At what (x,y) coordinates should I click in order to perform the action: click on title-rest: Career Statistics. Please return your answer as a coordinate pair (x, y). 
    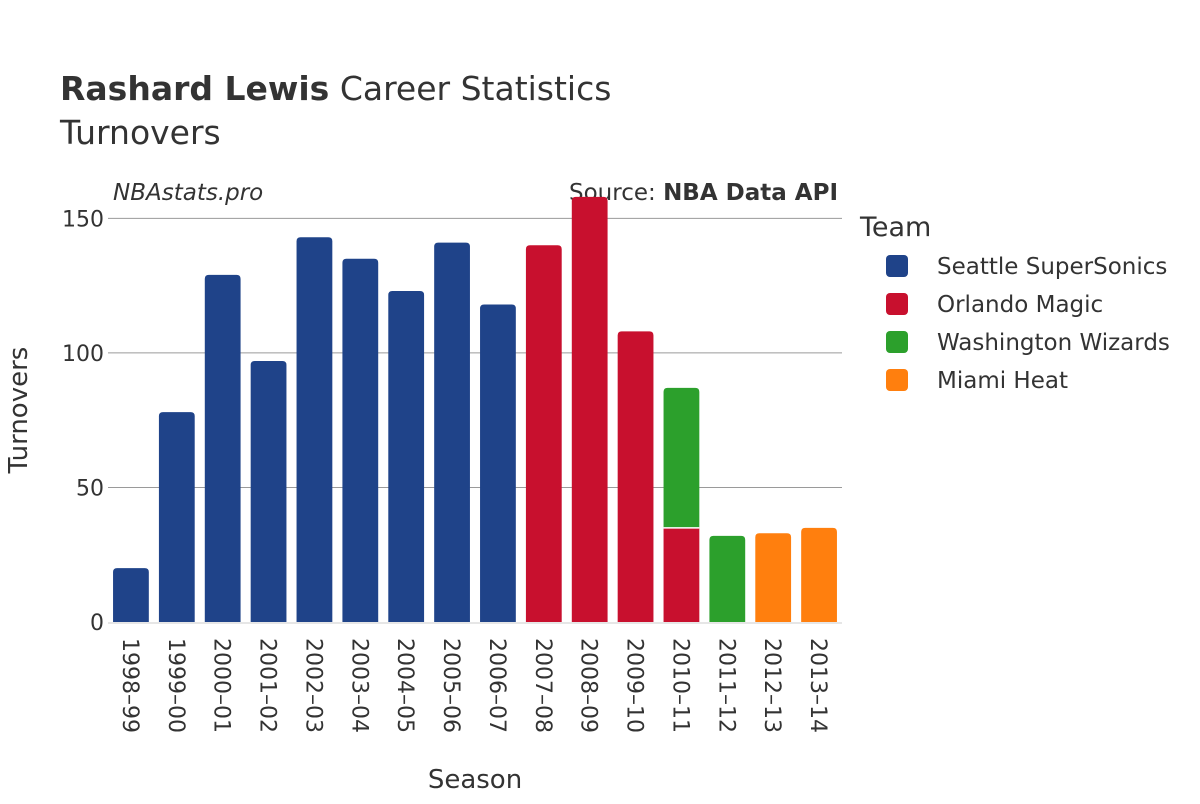
    Looking at the image, I should click on (470, 88).